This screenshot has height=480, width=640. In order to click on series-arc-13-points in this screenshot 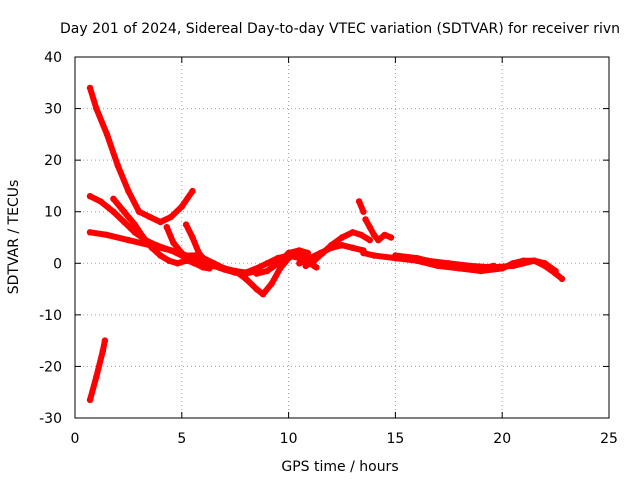, I will do `click(361, 206)`.